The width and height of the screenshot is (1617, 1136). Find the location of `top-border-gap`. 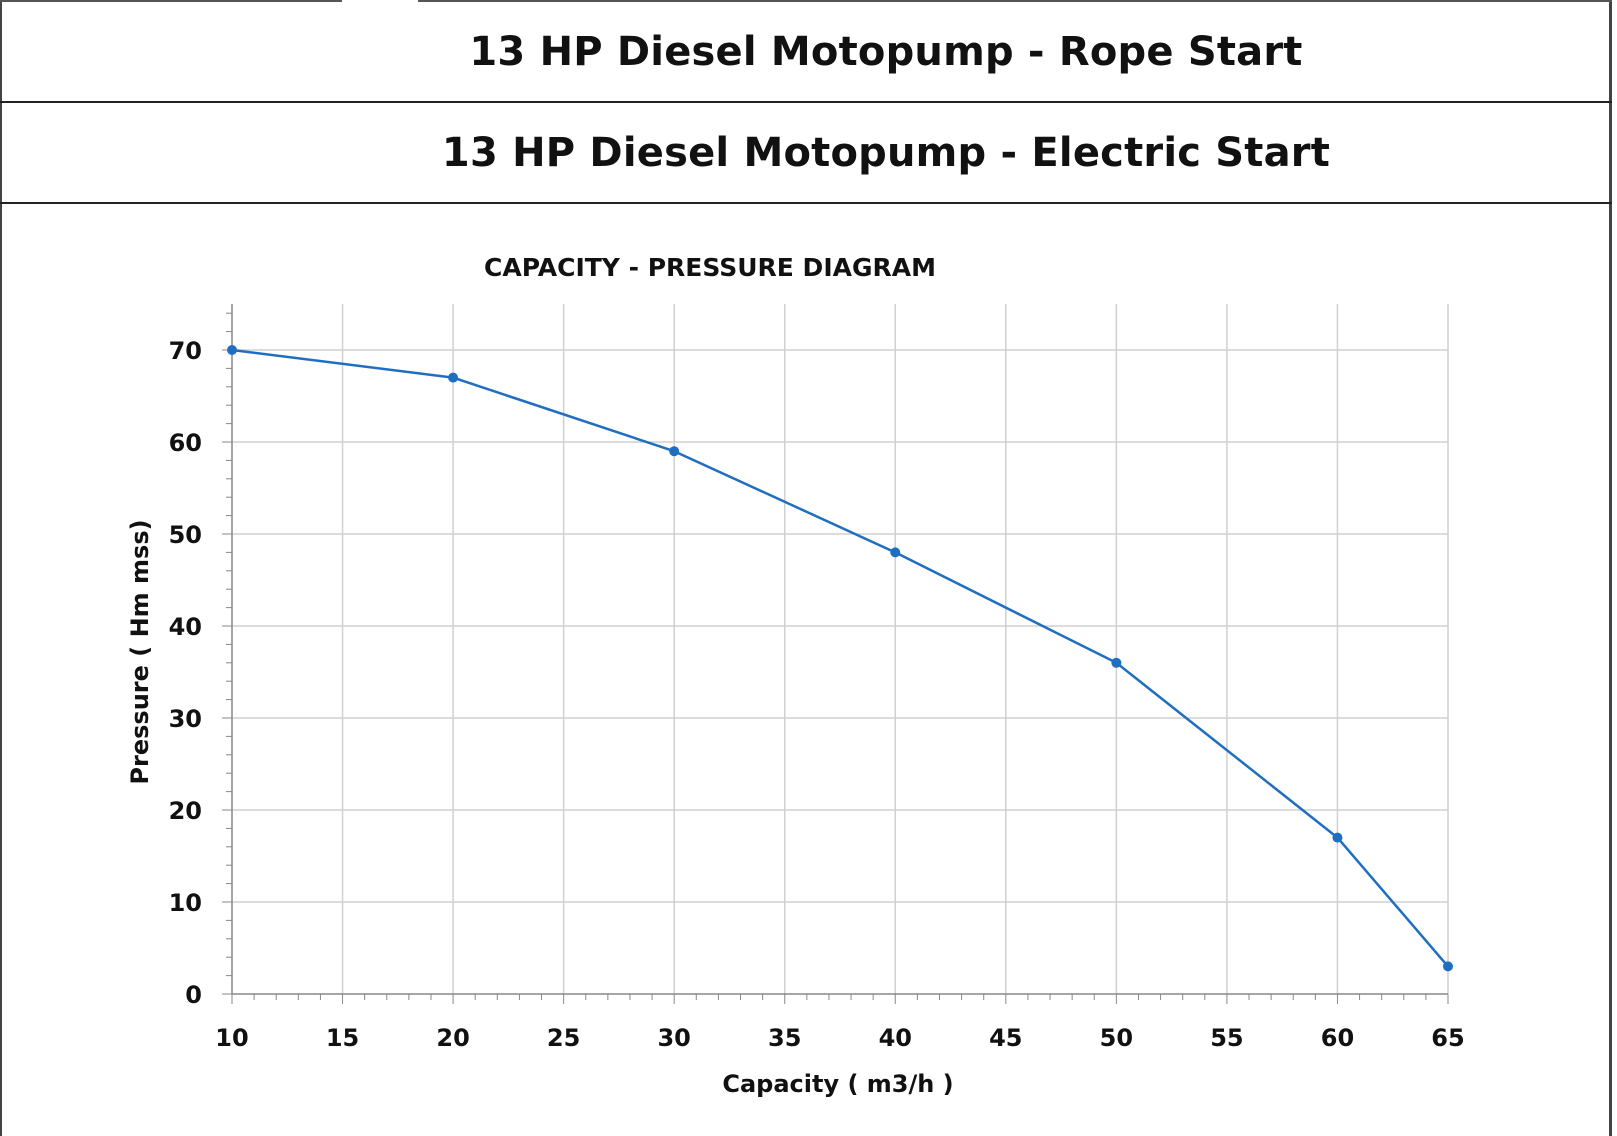

top-border-gap is located at coordinates (380, 1).